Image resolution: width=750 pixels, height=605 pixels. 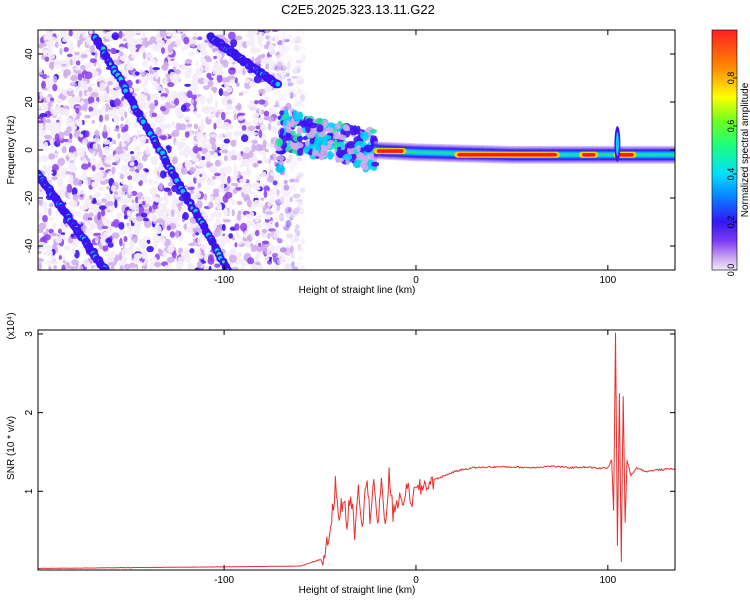 What do you see at coordinates (104, 268) in the screenshot?
I see `track-outer` at bounding box center [104, 268].